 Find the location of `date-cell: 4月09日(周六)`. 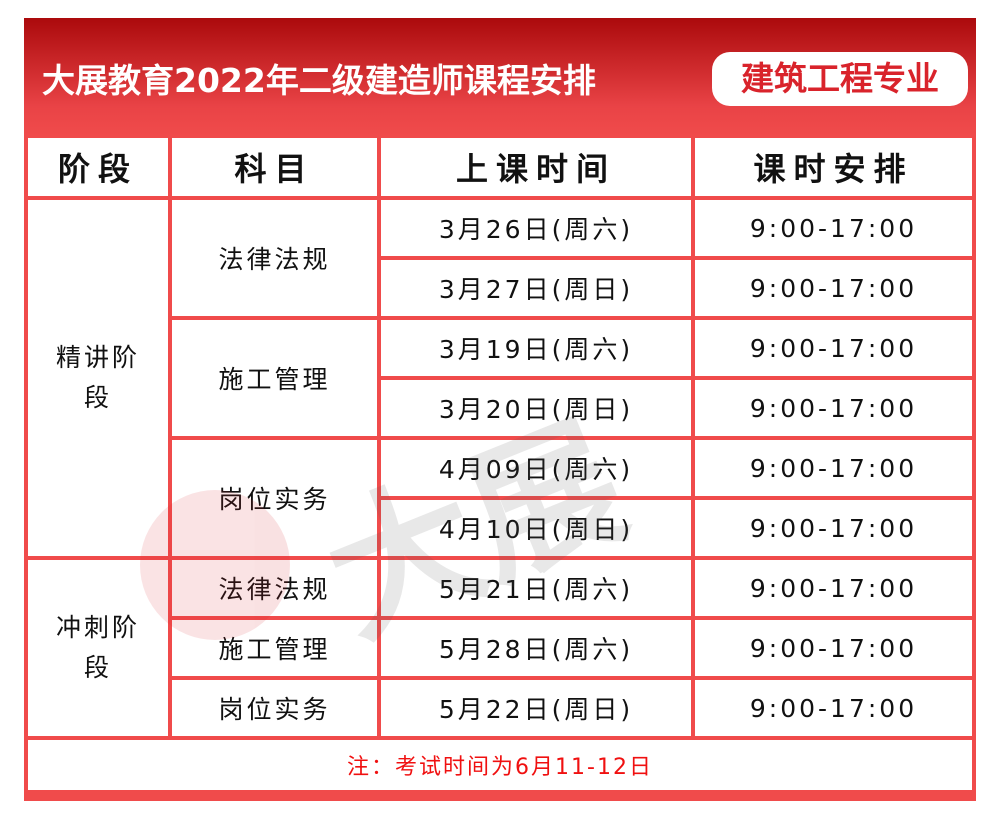

date-cell: 4月09日(周六) is located at coordinates (536, 468).